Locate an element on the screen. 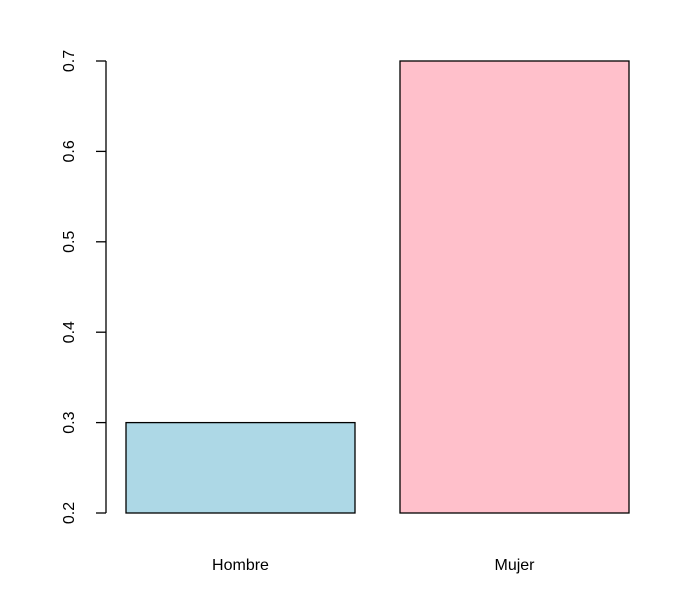  y-tick-label: 0.6 is located at coordinates (69, 151).